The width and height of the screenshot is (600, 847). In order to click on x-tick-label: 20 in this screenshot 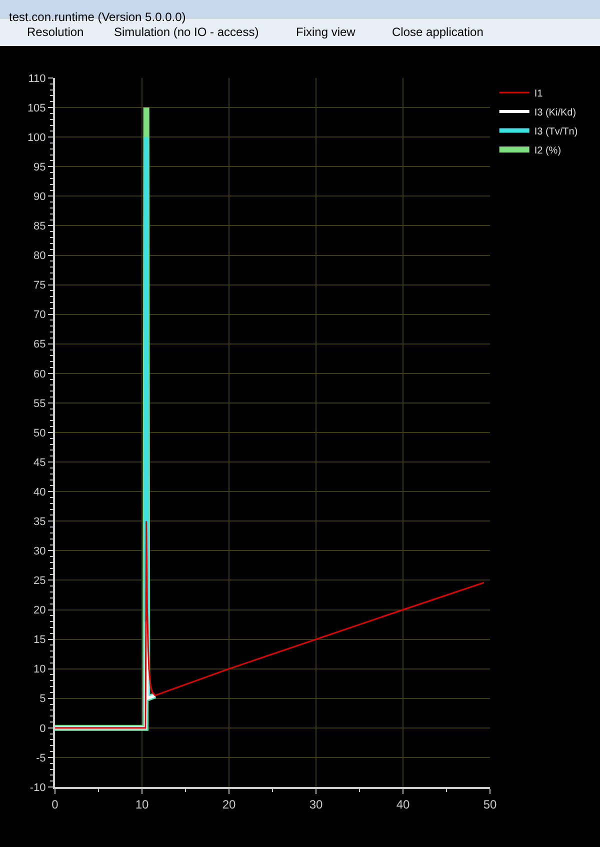, I will do `click(229, 804)`.